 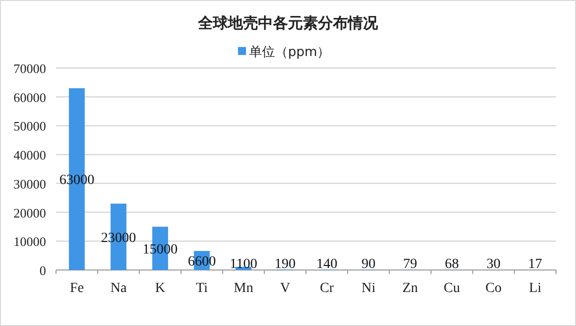 What do you see at coordinates (535, 264) in the screenshot?
I see `data-label: 17` at bounding box center [535, 264].